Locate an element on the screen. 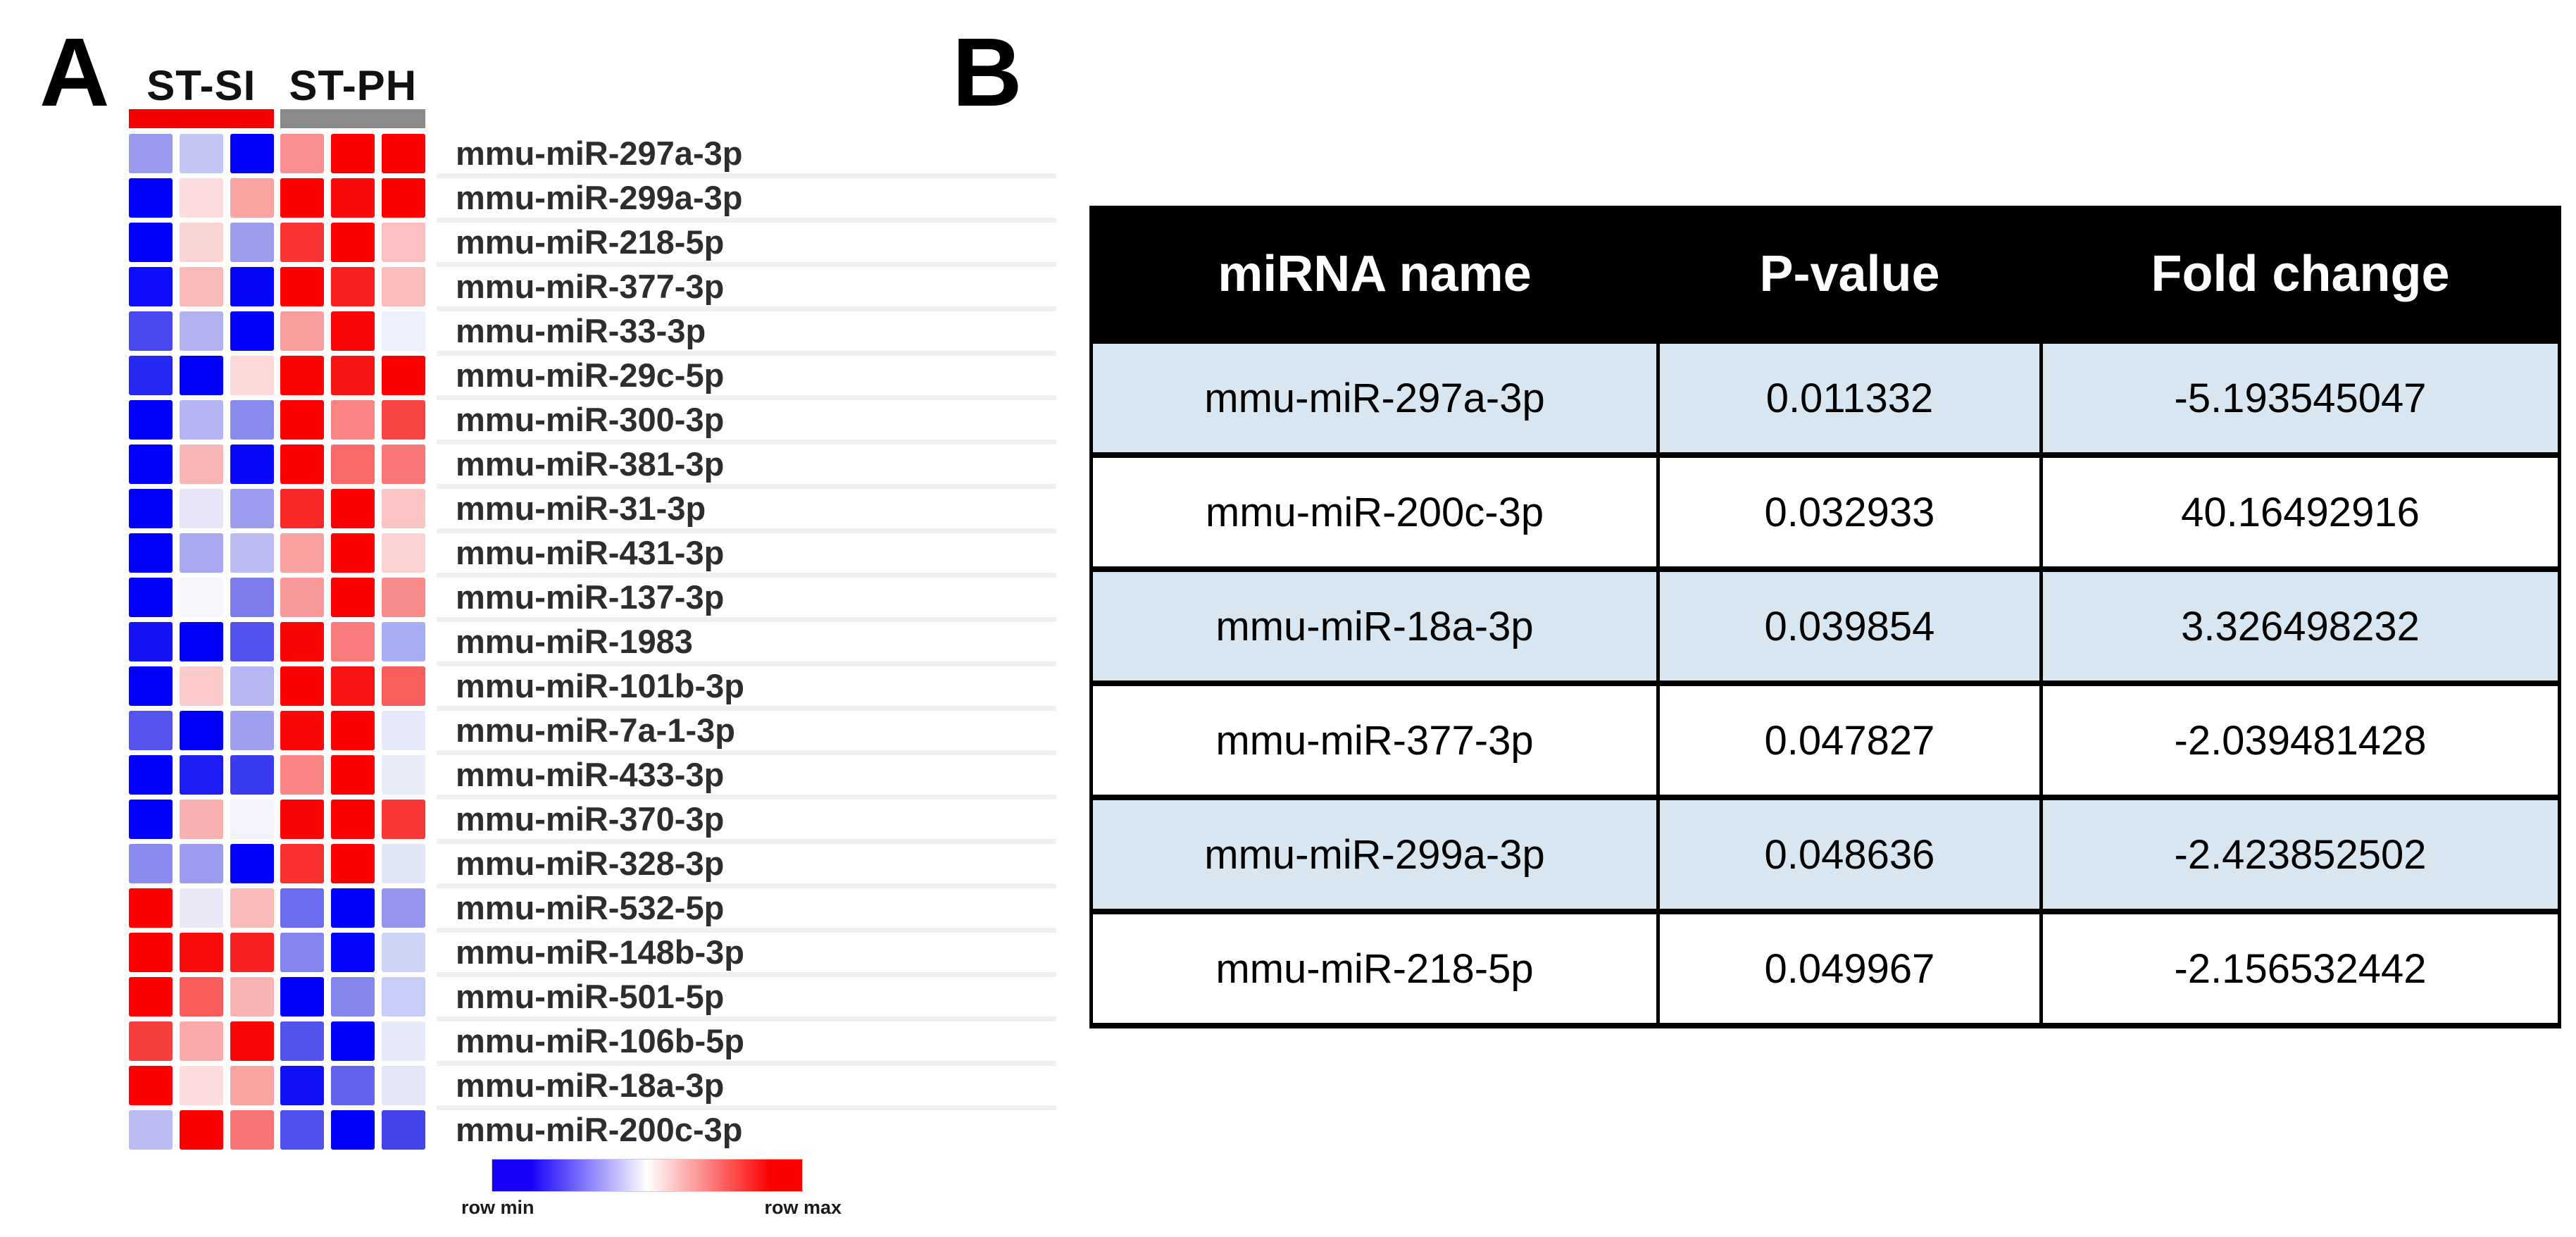 This screenshot has width=2576, height=1237. table-header-cell: miRNA name is located at coordinates (1374, 274).